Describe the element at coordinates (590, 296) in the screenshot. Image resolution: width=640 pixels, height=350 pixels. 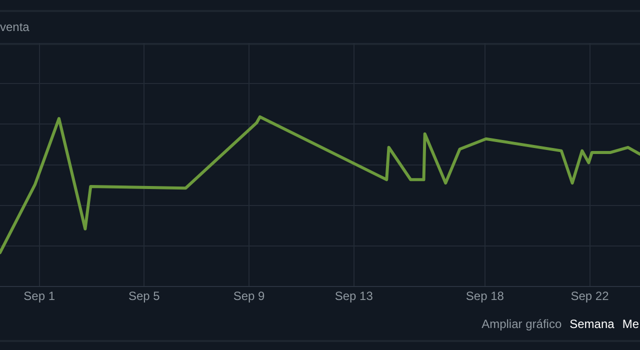
I see `x-tick-label: Sep 22` at that location.